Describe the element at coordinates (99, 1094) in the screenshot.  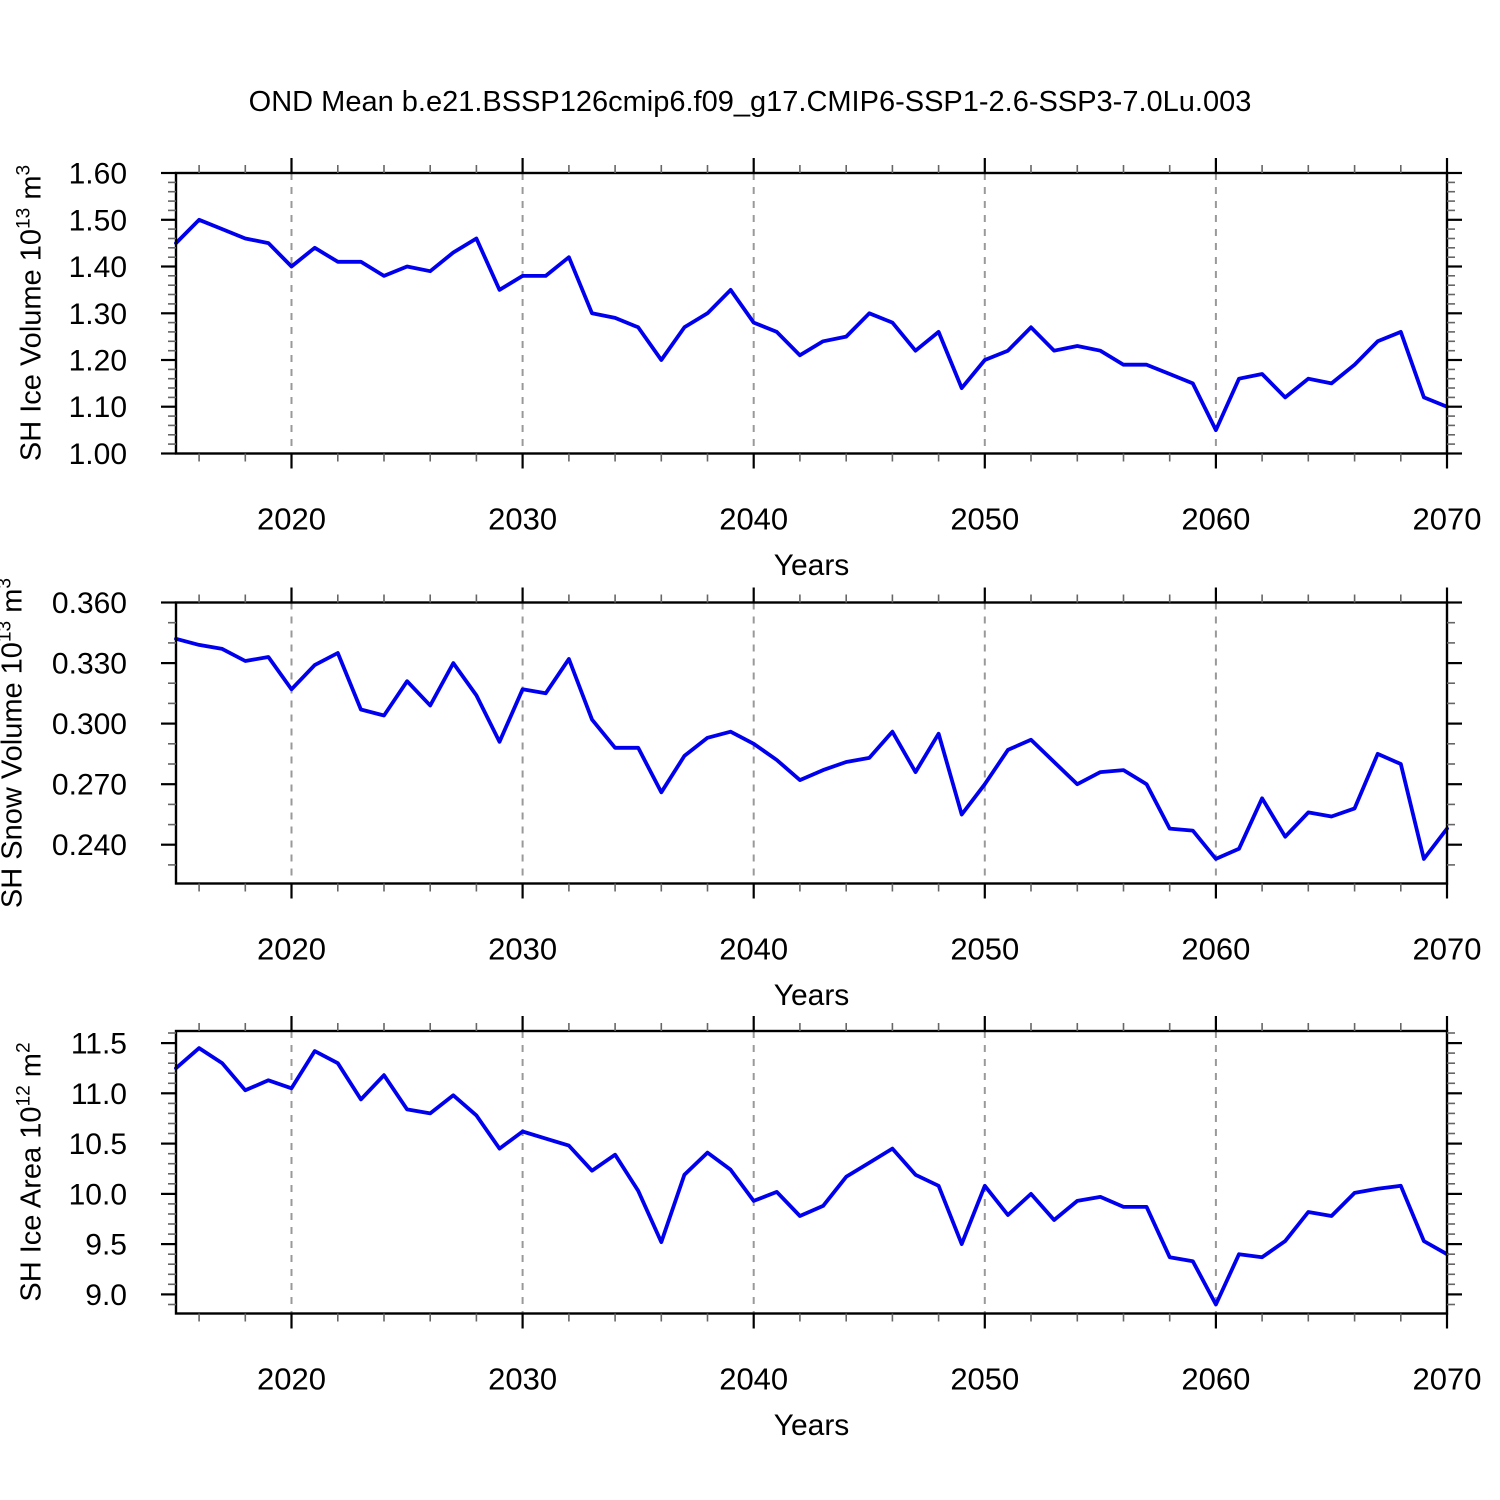
I see `y-tick-label: 11.0` at that location.